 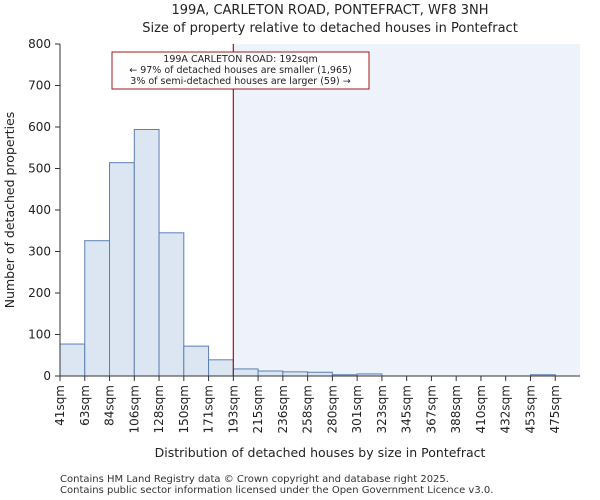 What do you see at coordinates (110, 405) in the screenshot?
I see `x-tick-label: 84sqm` at bounding box center [110, 405].